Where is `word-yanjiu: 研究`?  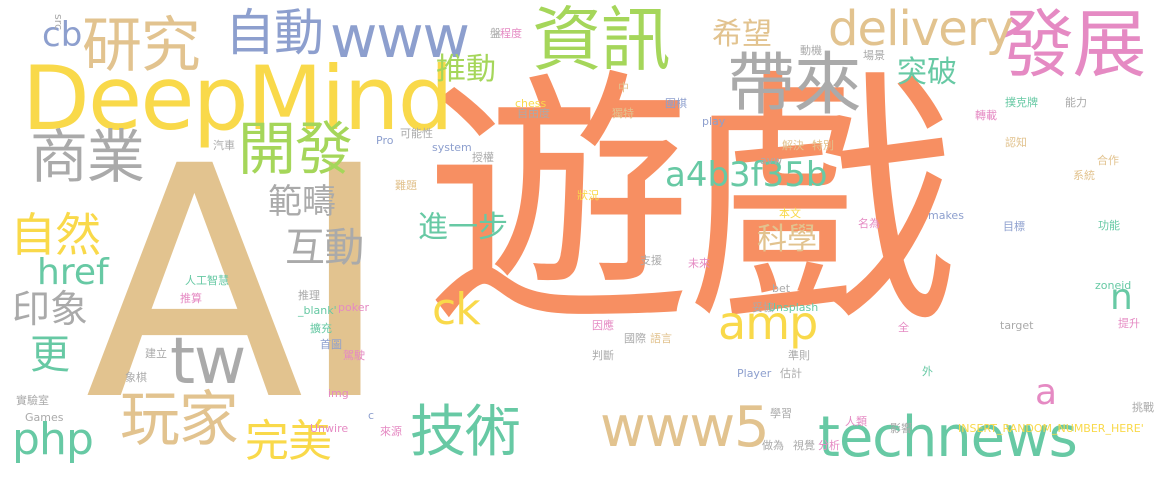 word-yanjiu: 研究 is located at coordinates (141, 46).